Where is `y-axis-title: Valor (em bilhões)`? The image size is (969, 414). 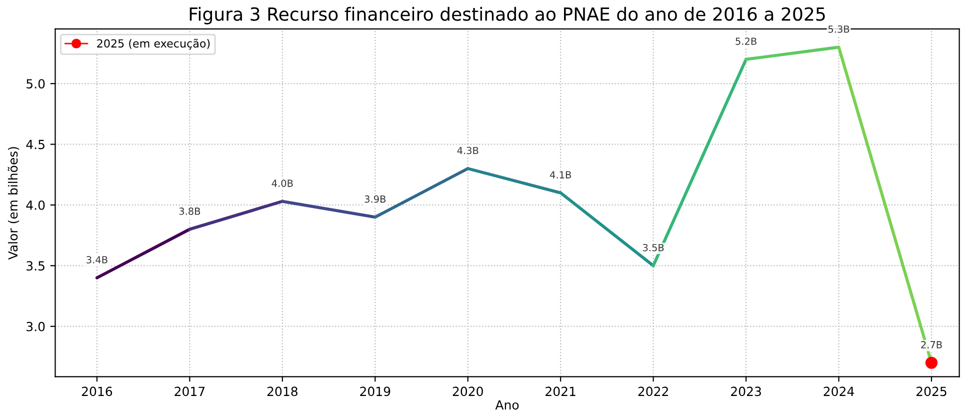 y-axis-title: Valor (em bilhões) is located at coordinates (14, 203).